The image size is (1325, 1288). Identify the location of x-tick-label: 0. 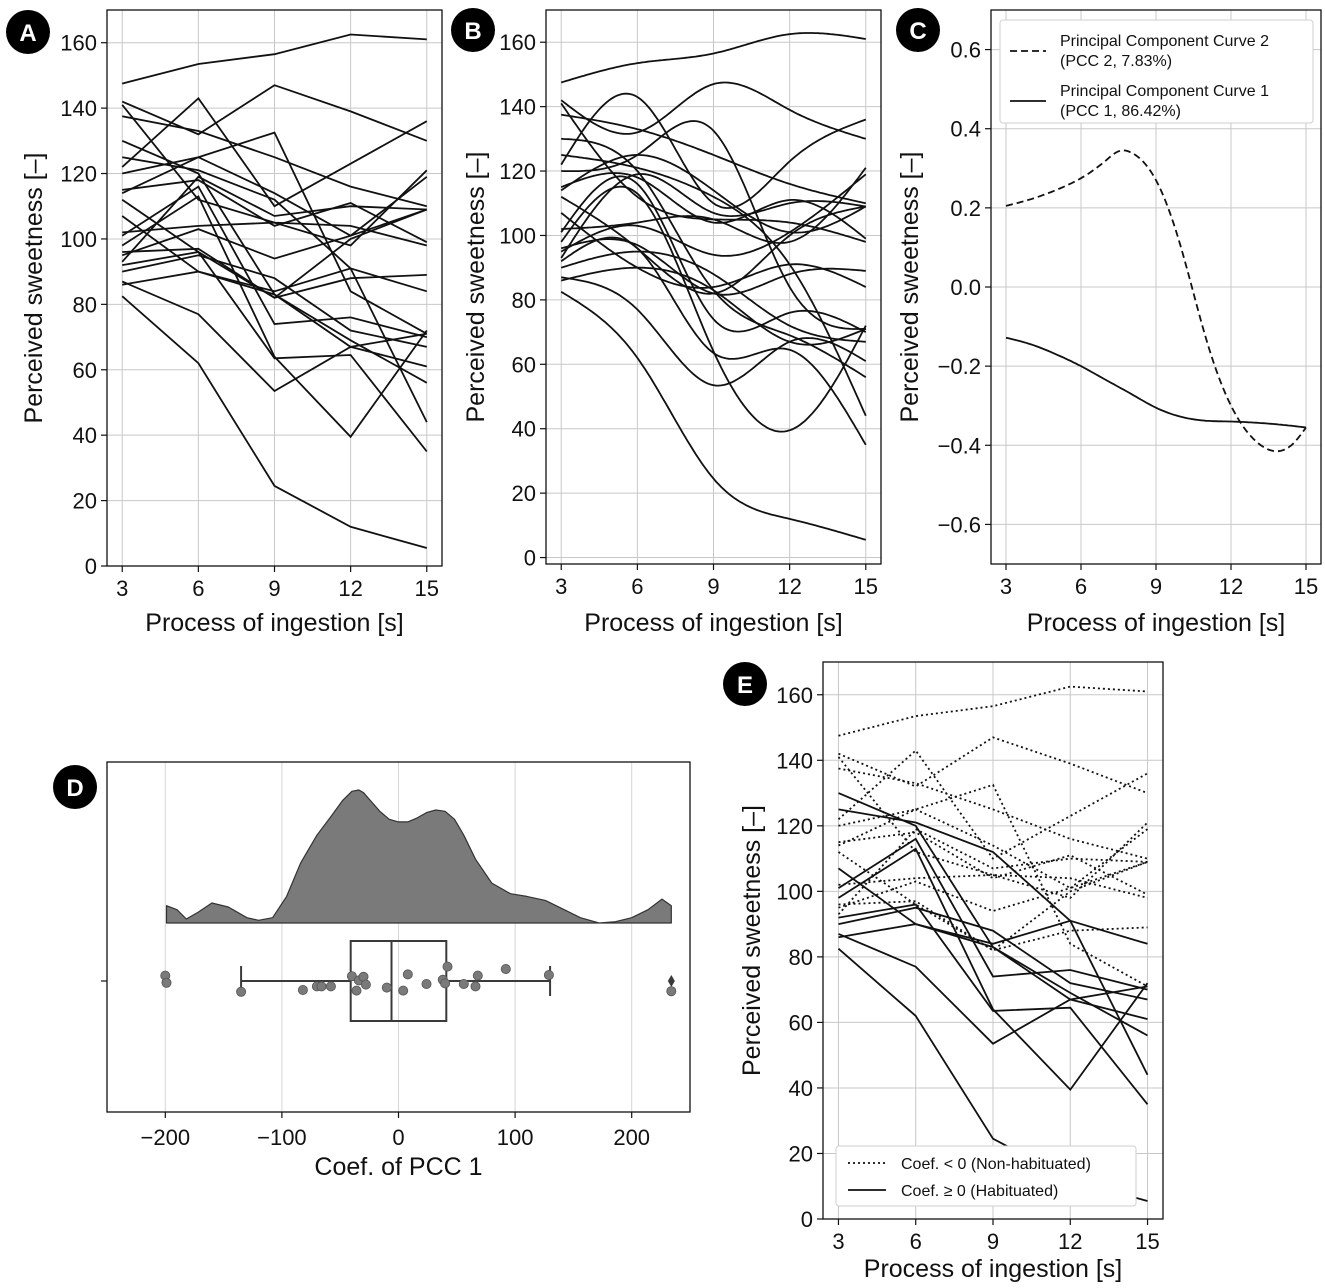
(398, 1137).